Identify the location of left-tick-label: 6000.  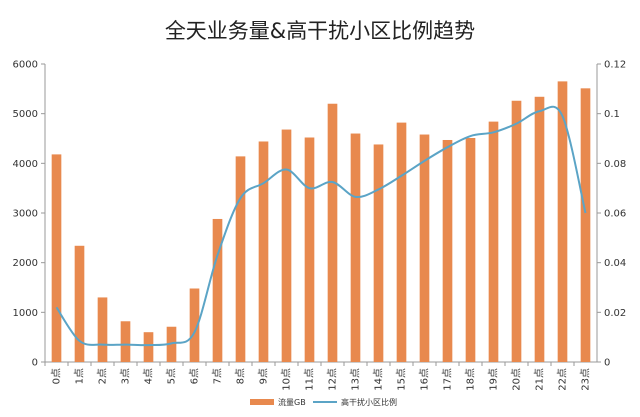
(25, 65).